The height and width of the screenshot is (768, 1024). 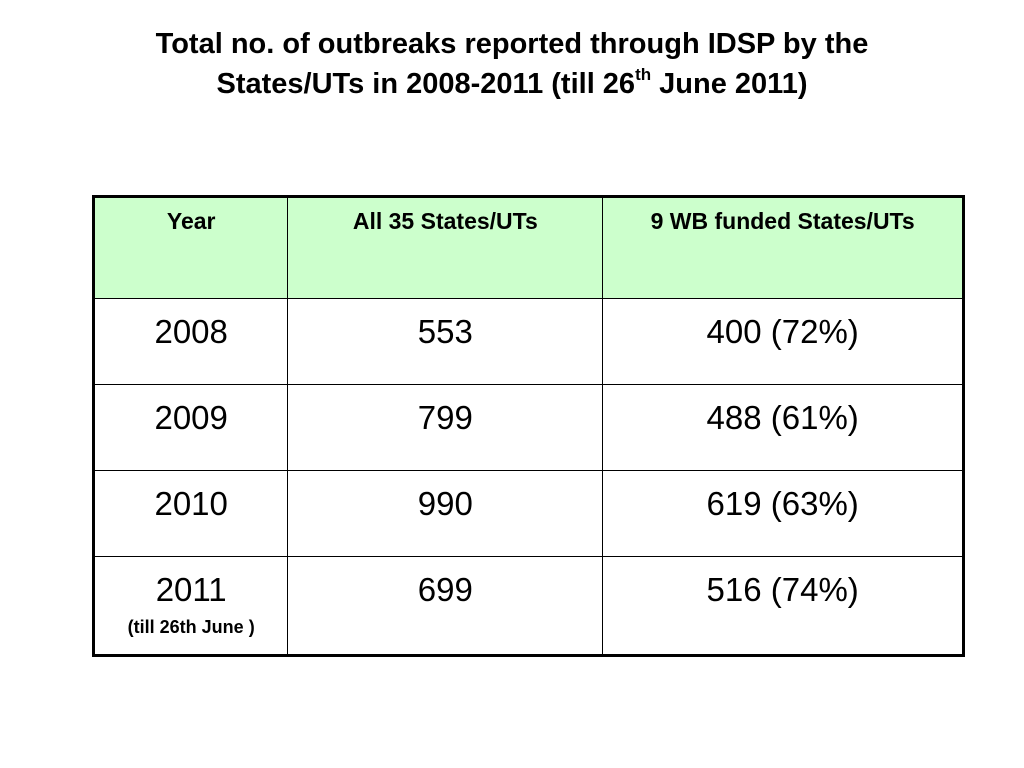 I want to click on cell-year: 2011 (till 26th June ), so click(x=190, y=606).